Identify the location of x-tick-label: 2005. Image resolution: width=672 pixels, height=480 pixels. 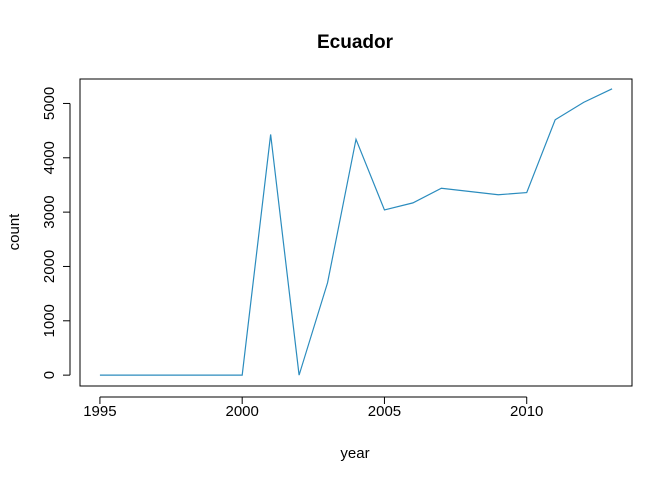
(384, 411).